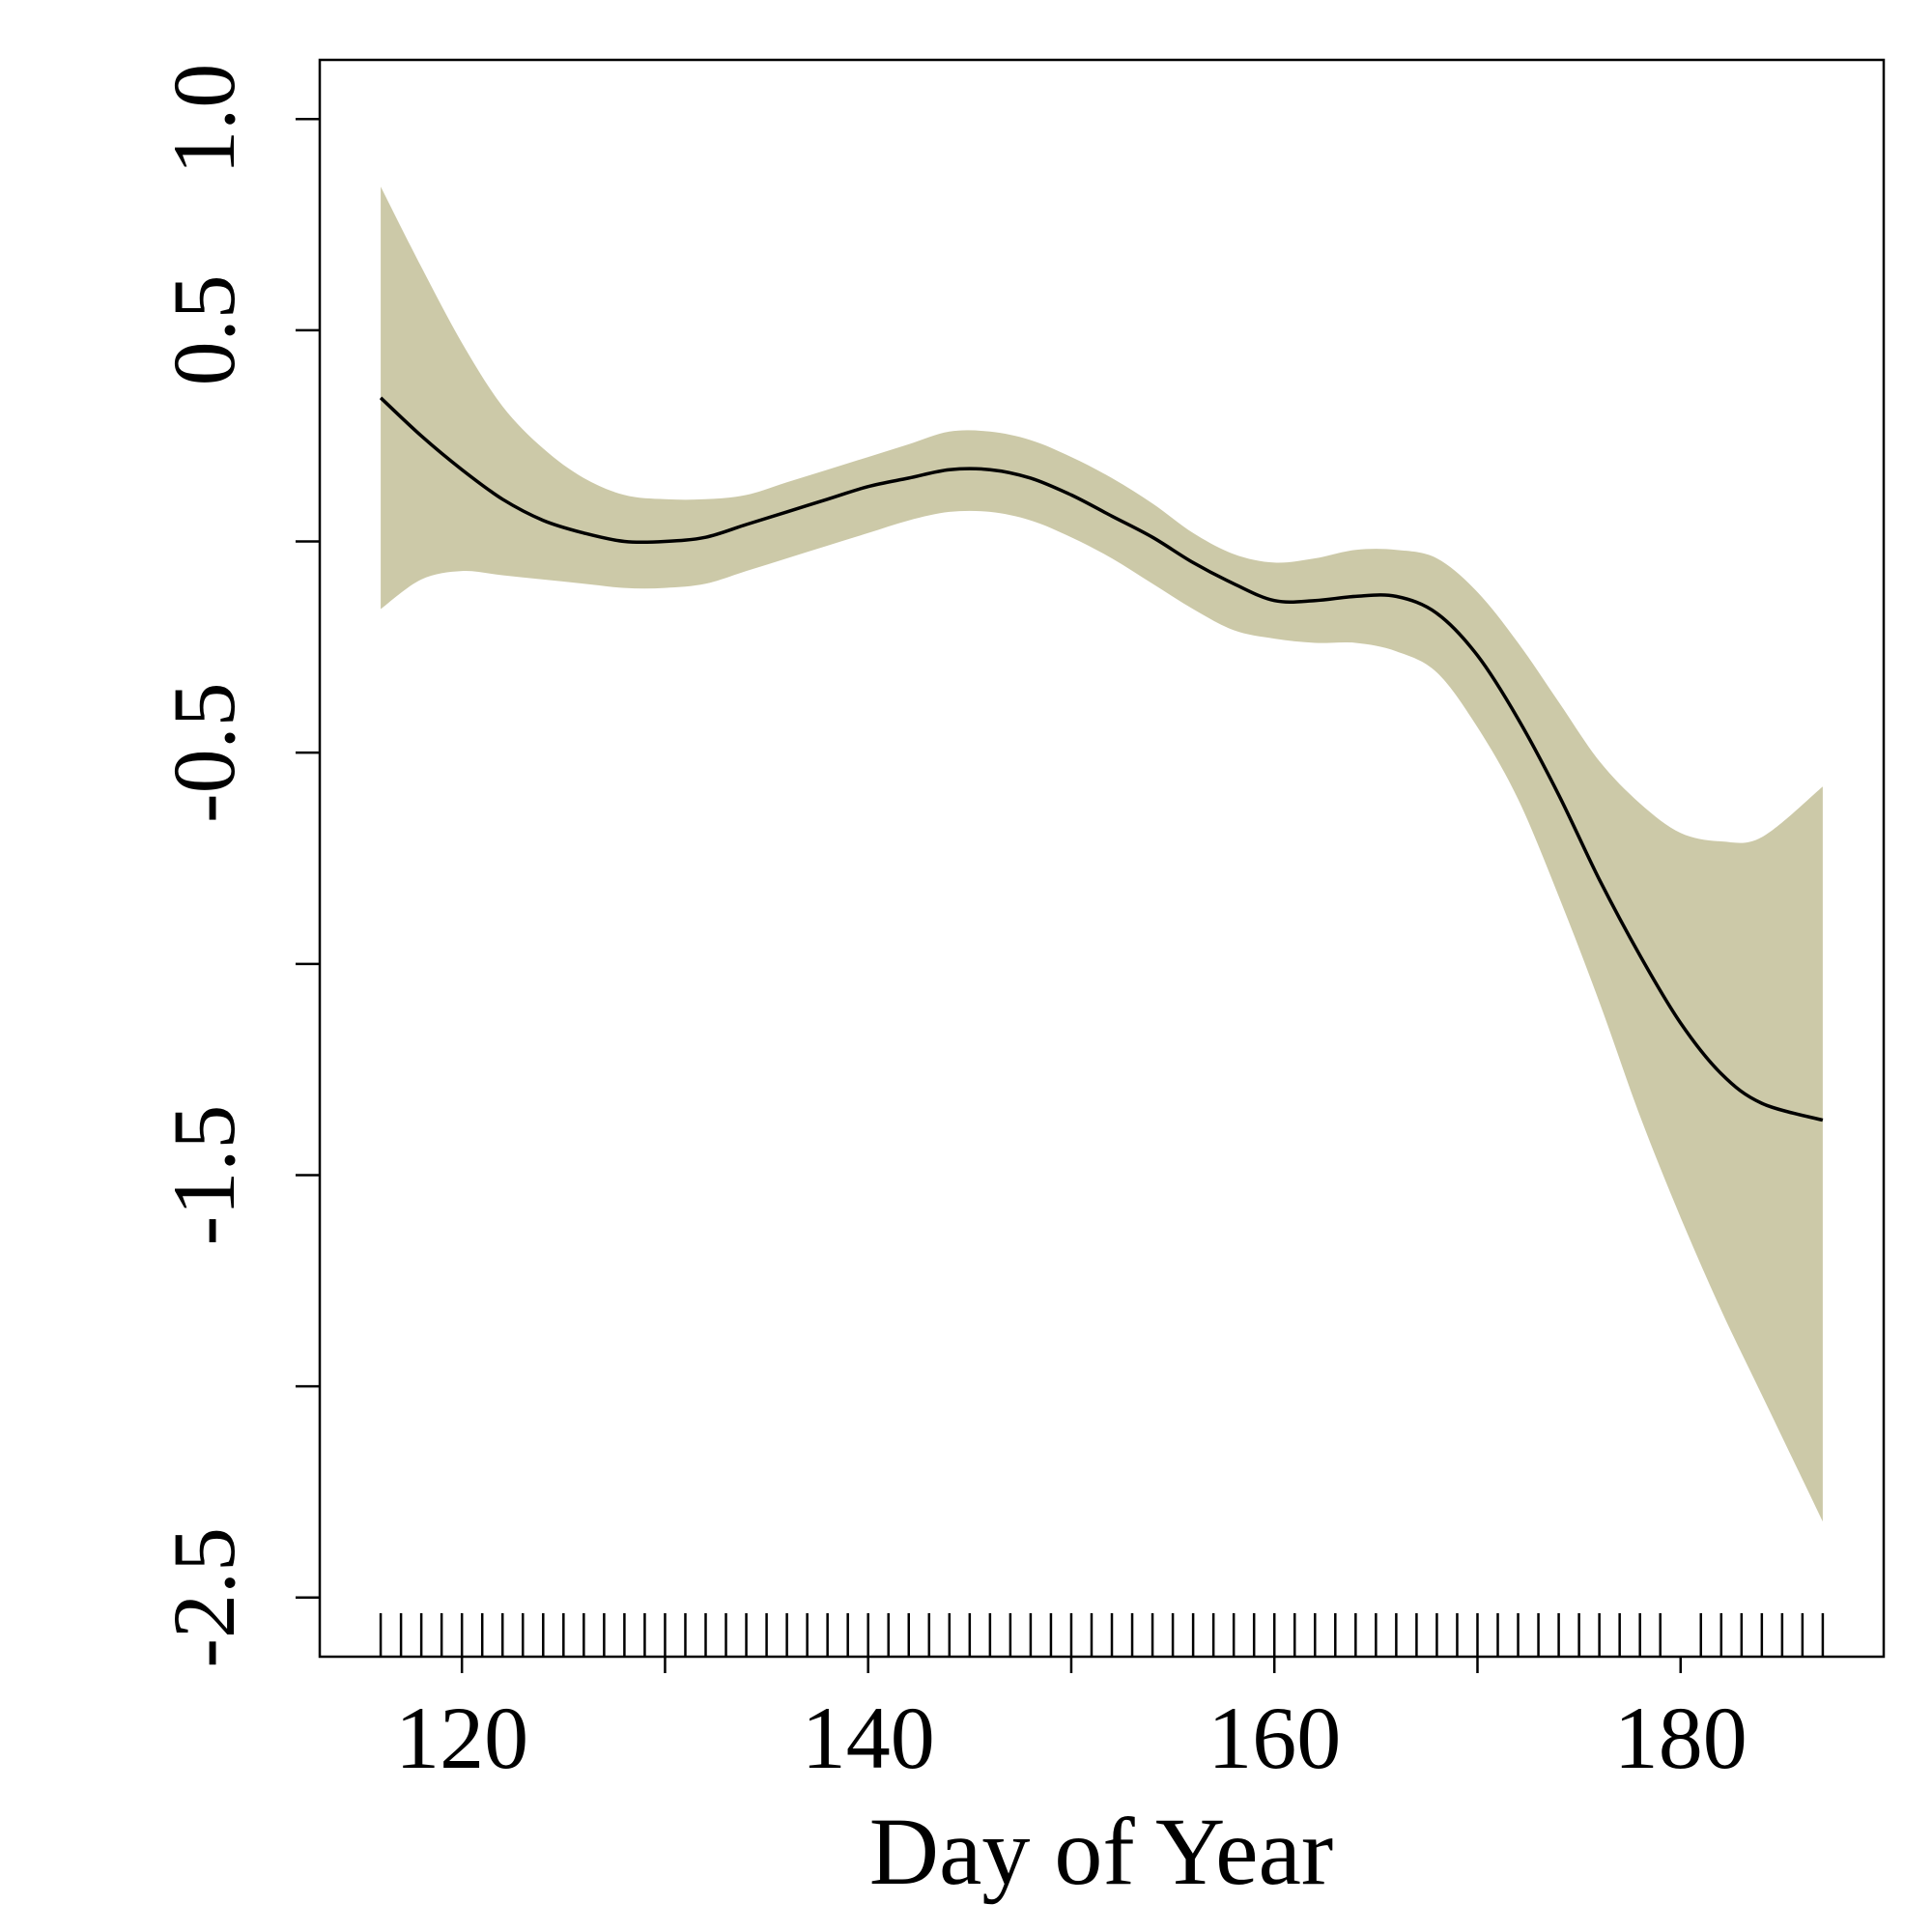 The width and height of the screenshot is (1932, 1932). What do you see at coordinates (204, 119) in the screenshot?
I see `y-tick-label: 1.0` at bounding box center [204, 119].